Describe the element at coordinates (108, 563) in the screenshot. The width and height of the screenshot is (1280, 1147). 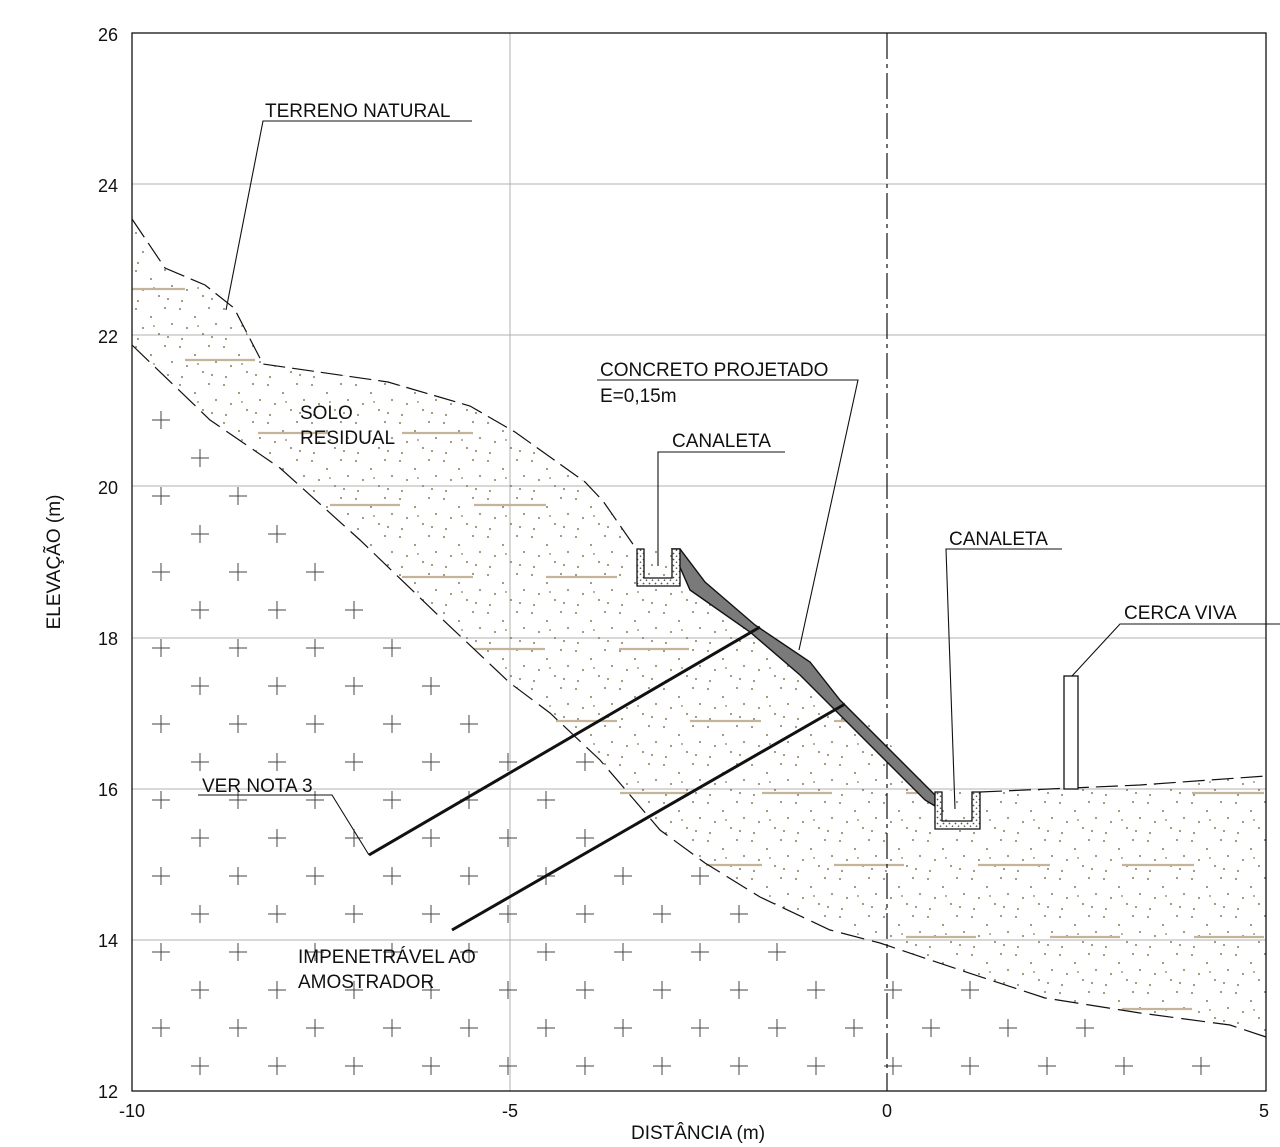
I see `y-tick-labels: 12 14 16 18 20 22 24 26` at that location.